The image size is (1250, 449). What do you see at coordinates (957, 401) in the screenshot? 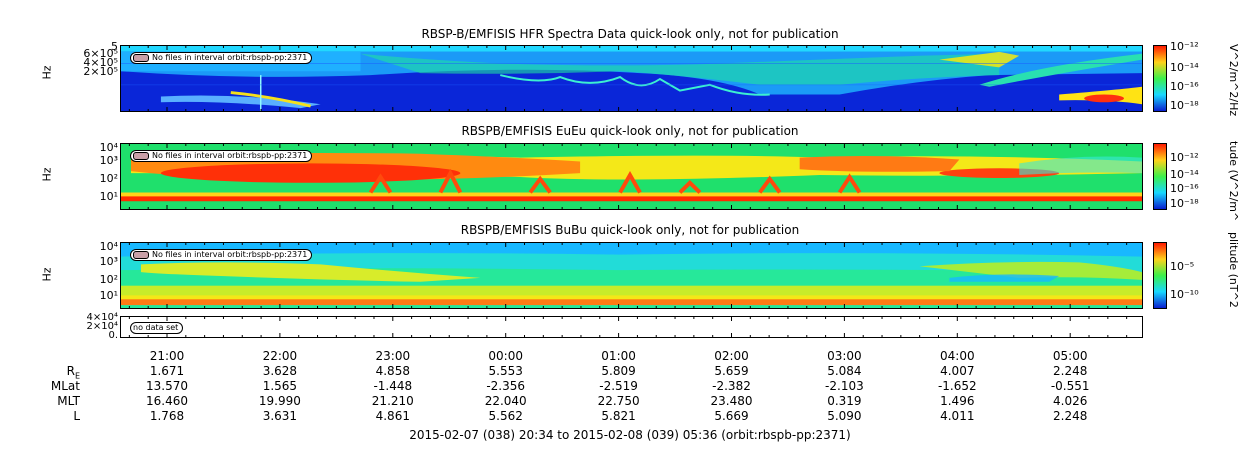
I see `ephemeris-value: 1.496` at bounding box center [957, 401].